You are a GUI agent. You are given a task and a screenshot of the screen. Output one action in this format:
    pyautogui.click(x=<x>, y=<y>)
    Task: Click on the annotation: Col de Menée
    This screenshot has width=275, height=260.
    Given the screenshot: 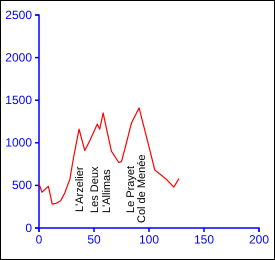 What is the action you would take?
    pyautogui.click(x=142, y=188)
    